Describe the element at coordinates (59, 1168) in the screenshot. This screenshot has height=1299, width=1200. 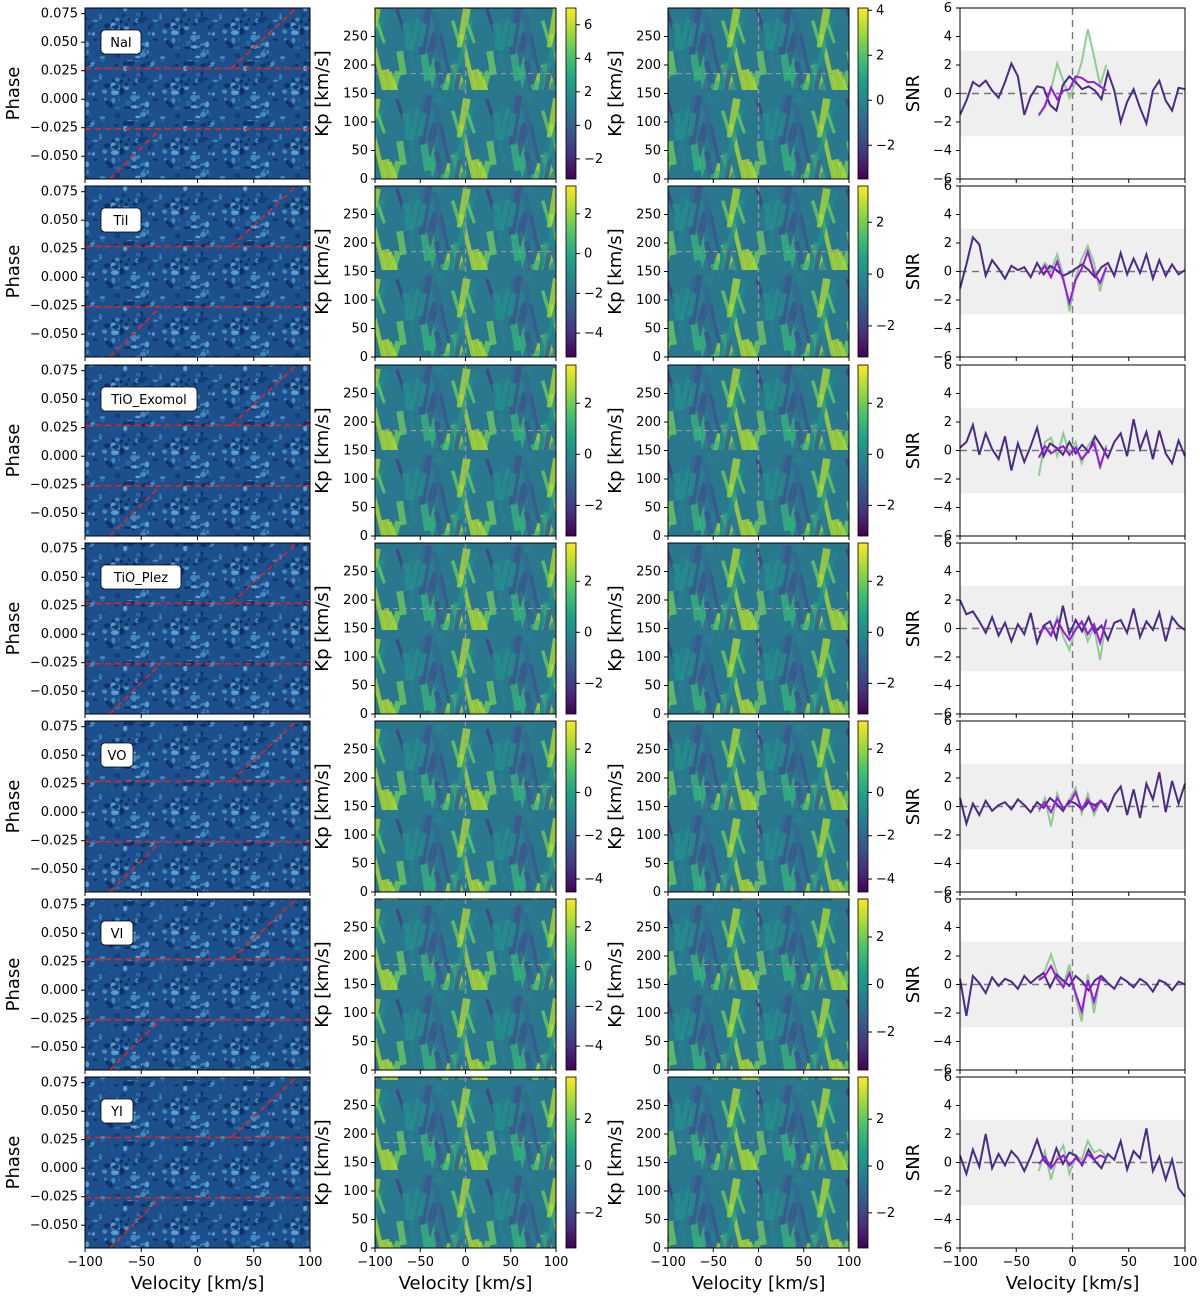
I see `ytick-label: 0.000` at that location.